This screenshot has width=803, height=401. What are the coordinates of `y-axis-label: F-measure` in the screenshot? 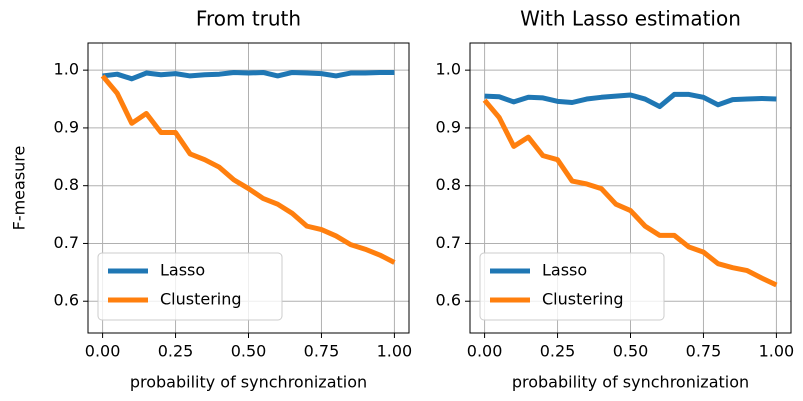 It's located at (19, 188).